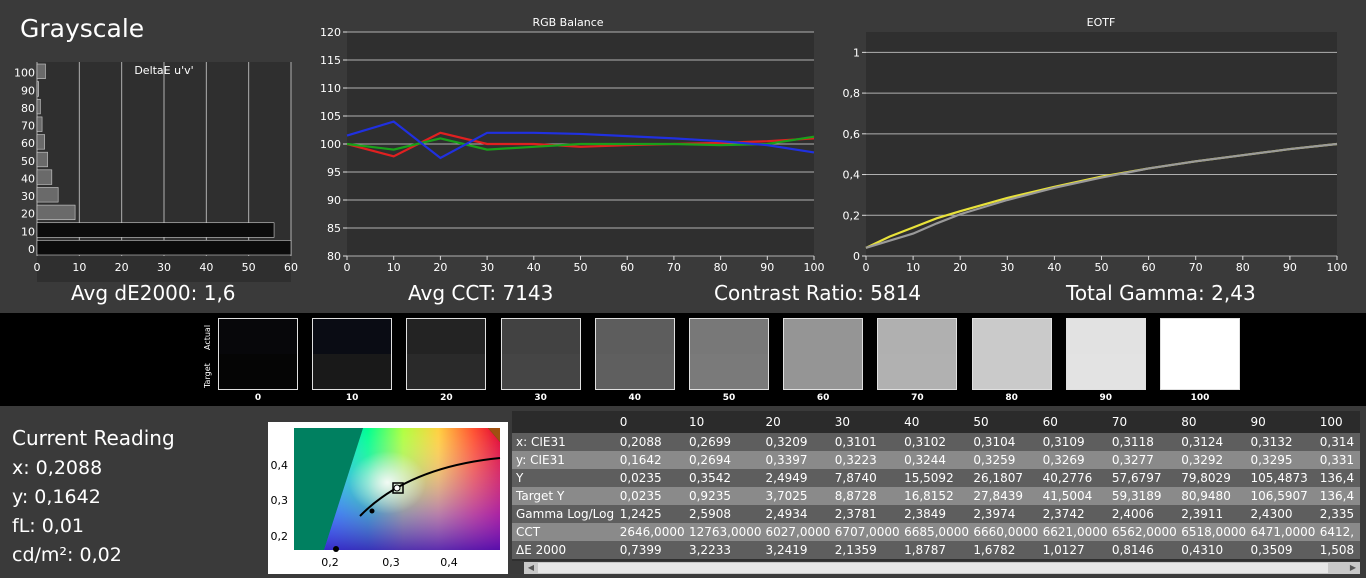  I want to click on xtick-label: 60, so click(627, 267).